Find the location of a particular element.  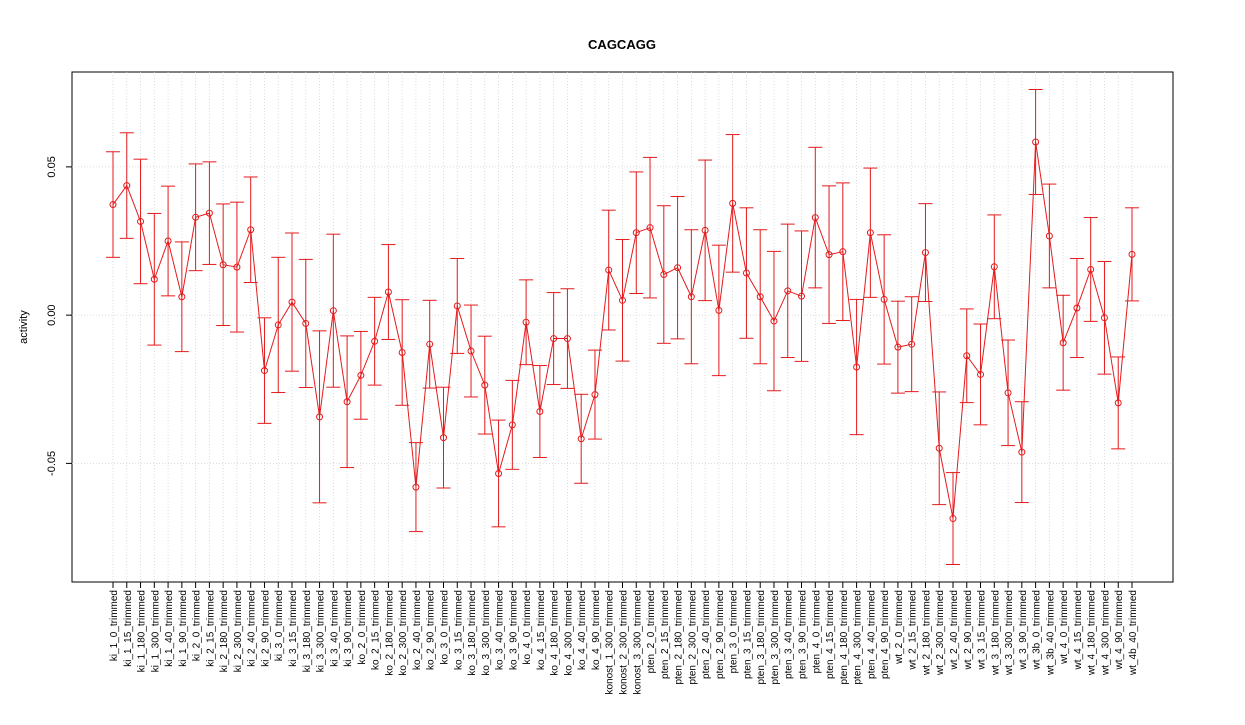

y-axis: -0.05 0.00 0.05 is located at coordinates (59, 316).